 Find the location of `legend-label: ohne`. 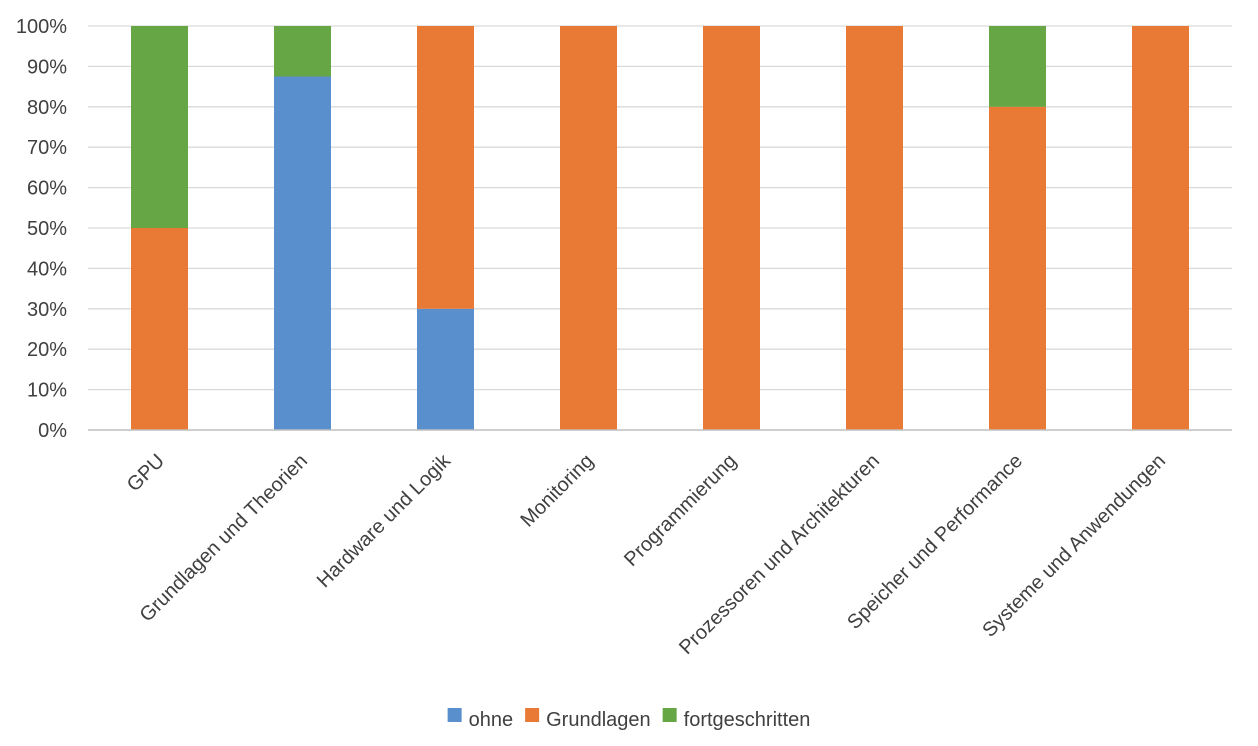

legend-label: ohne is located at coordinates (491, 720).